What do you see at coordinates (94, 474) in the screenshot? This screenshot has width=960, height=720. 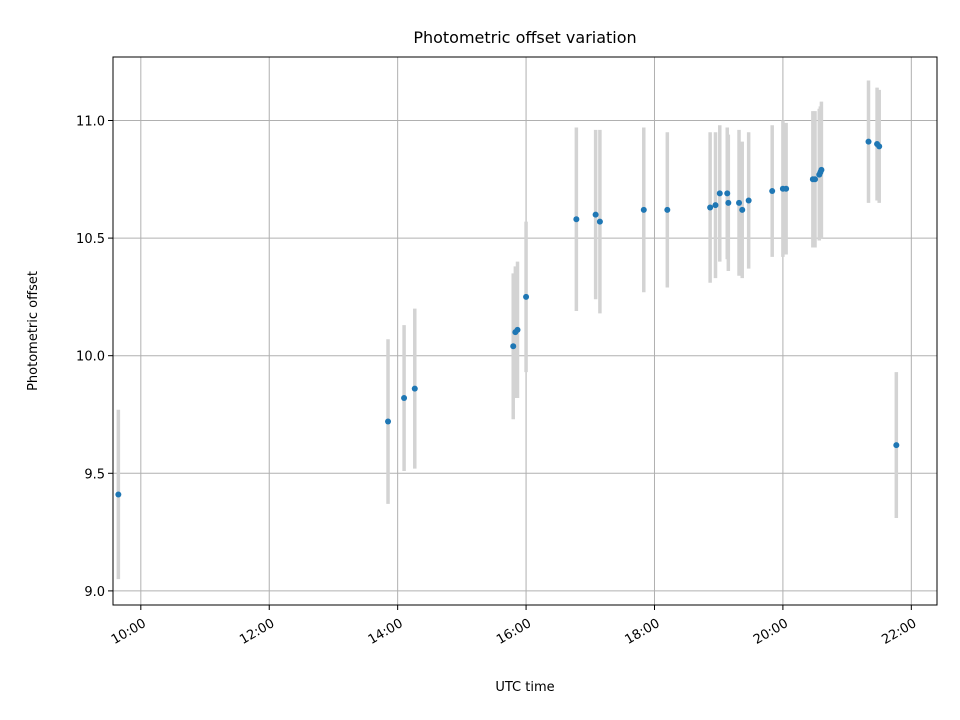 I see `y-tick-label: 9.5` at bounding box center [94, 474].